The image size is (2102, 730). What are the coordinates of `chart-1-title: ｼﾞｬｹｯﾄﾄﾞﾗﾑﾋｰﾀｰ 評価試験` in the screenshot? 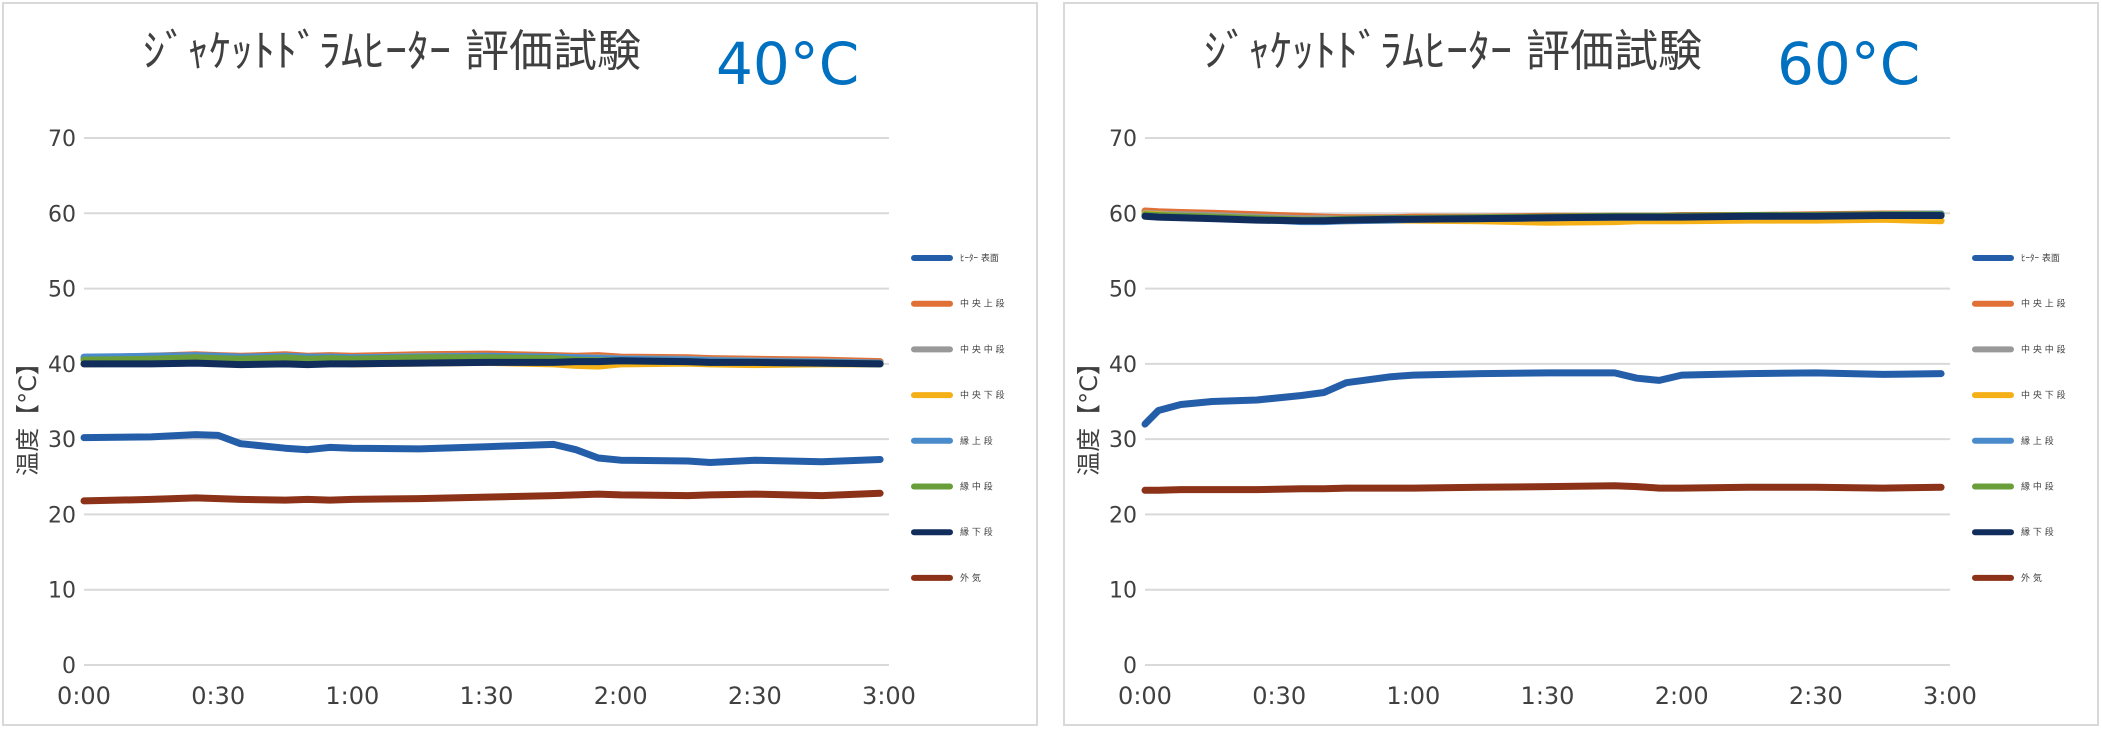 It's located at (1453, 51).